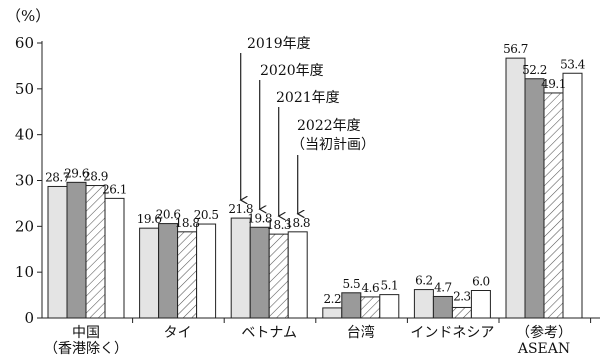 This screenshot has height=356, width=605. I want to click on data-label: 18.3, so click(278, 225).